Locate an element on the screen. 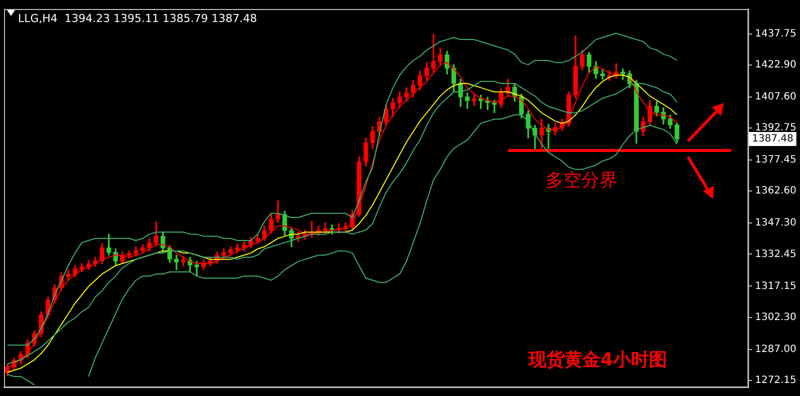 The width and height of the screenshot is (800, 396). y-tick-label: 1302.30 is located at coordinates (775, 317).